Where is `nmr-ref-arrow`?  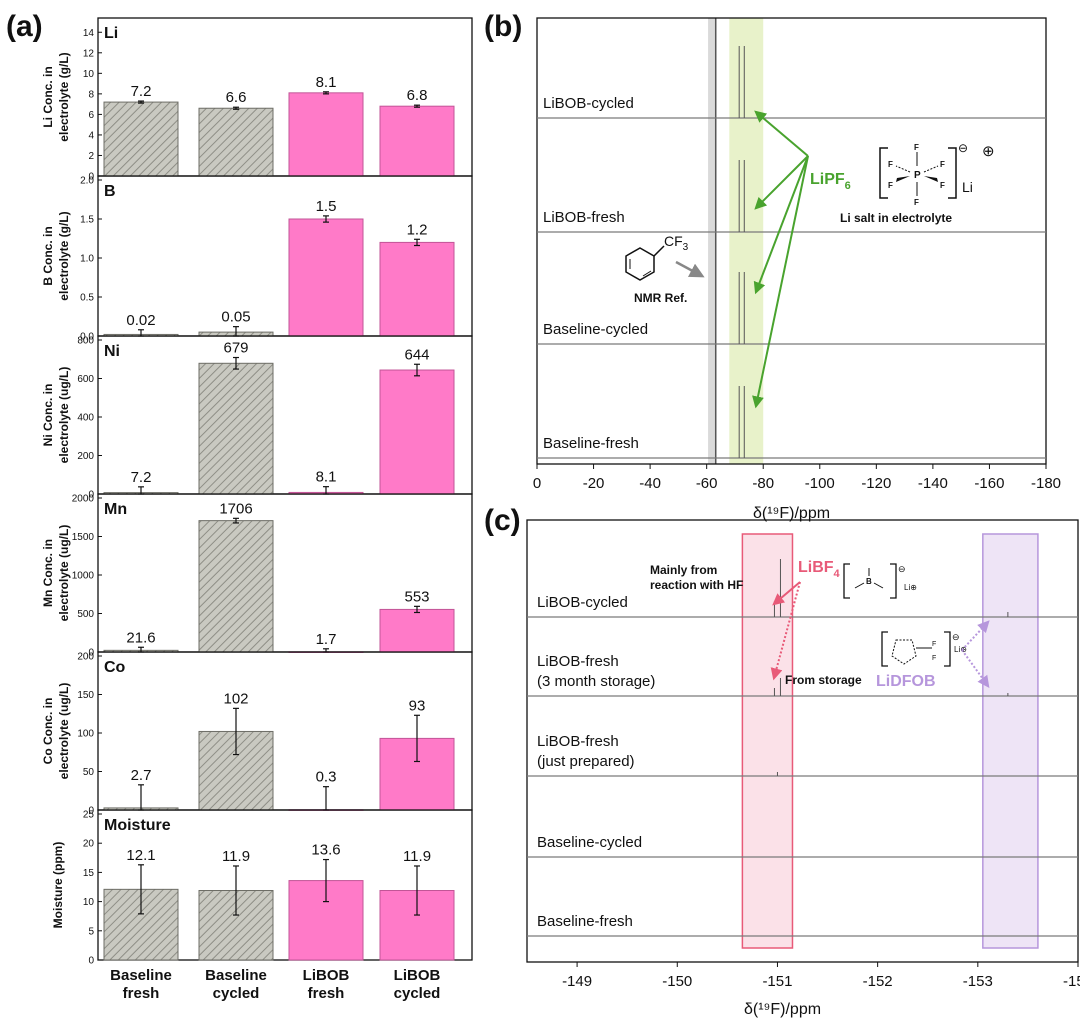
nmr-ref-arrow is located at coordinates (690, 269).